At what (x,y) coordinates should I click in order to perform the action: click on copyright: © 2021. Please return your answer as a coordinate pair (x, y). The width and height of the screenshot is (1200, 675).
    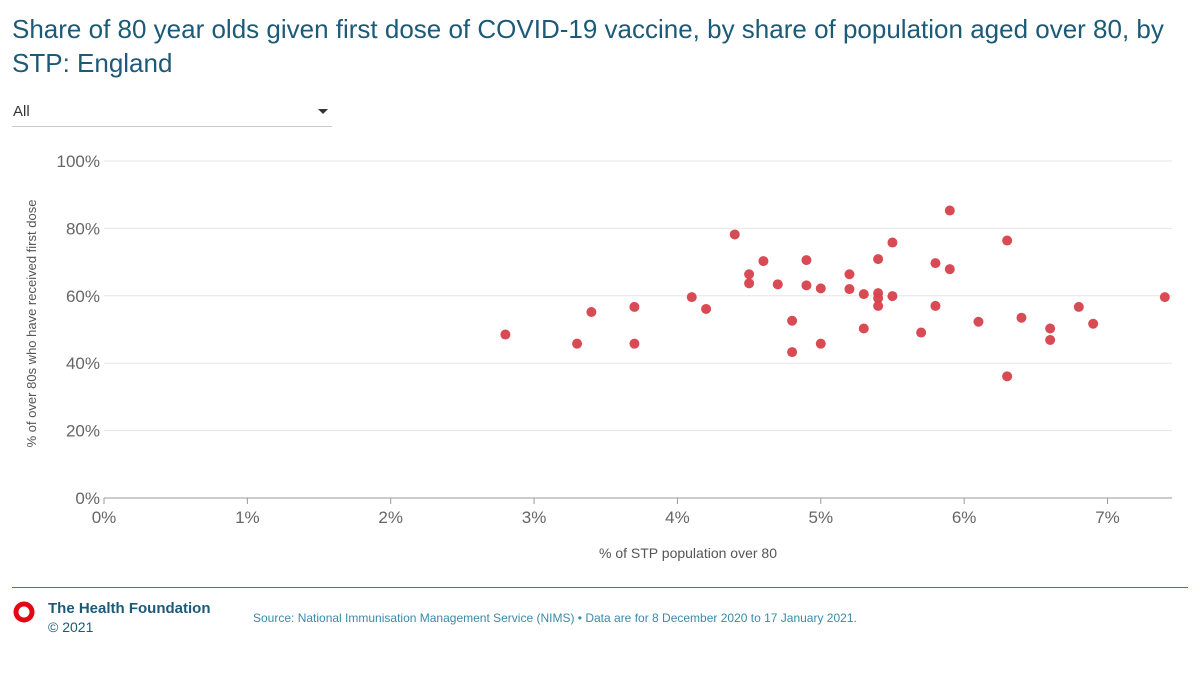
    Looking at the image, I should click on (71, 627).